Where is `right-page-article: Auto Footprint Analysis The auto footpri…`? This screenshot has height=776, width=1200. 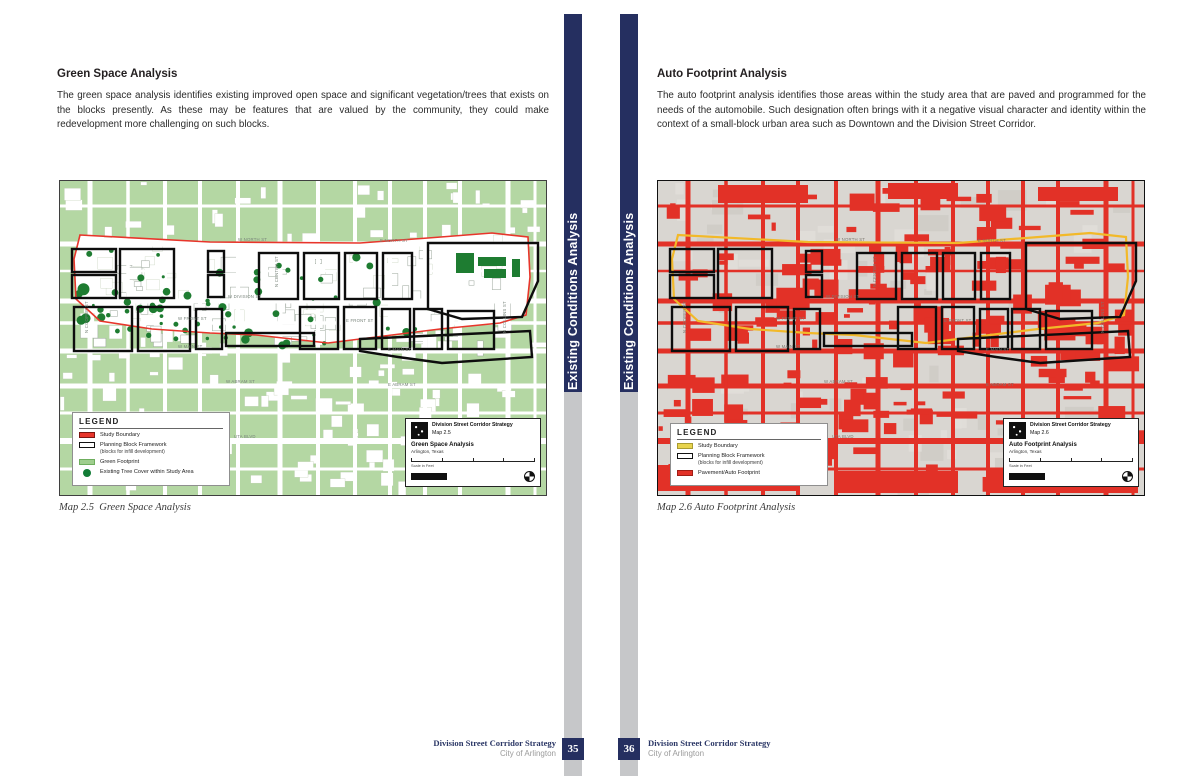
right-page-article: Auto Footprint Analysis The auto footpri… is located at coordinates (901, 100).